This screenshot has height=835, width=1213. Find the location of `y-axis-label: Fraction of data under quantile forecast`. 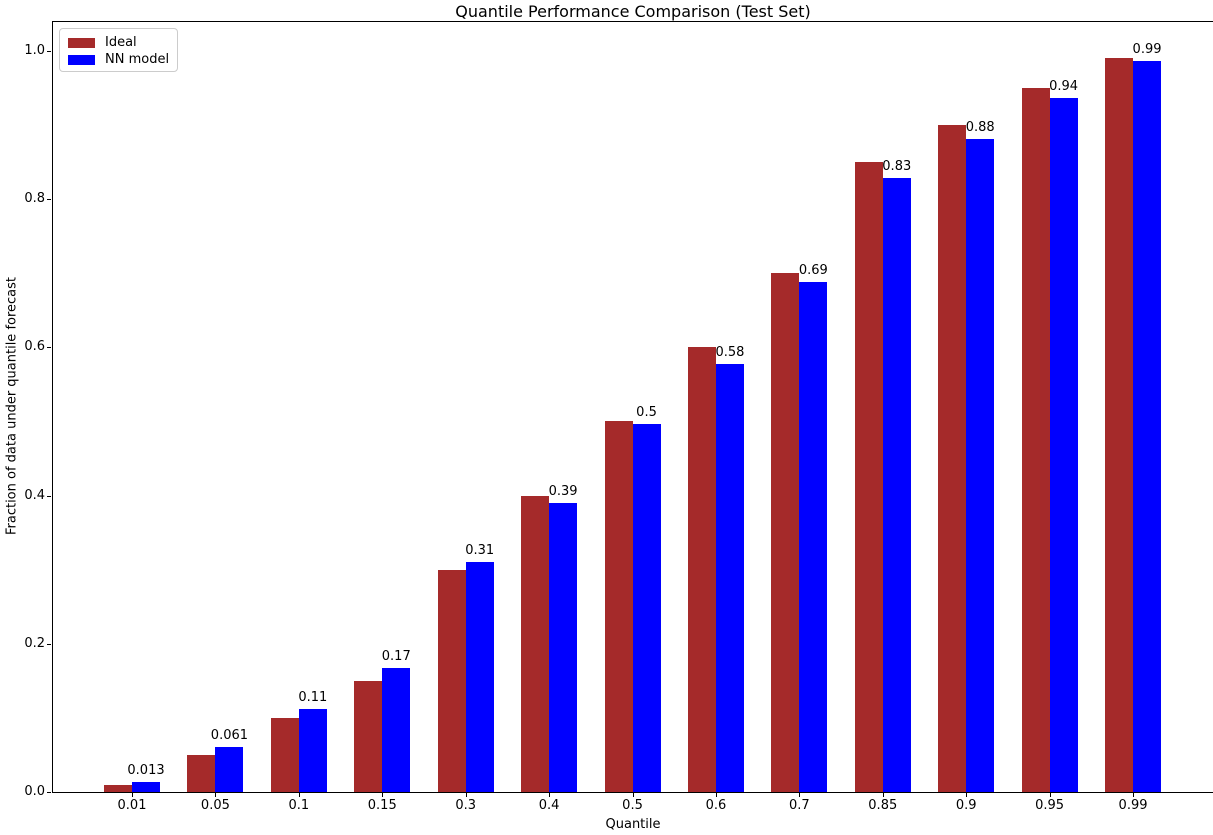

y-axis-label: Fraction of data under quantile forecast is located at coordinates (12, 406).